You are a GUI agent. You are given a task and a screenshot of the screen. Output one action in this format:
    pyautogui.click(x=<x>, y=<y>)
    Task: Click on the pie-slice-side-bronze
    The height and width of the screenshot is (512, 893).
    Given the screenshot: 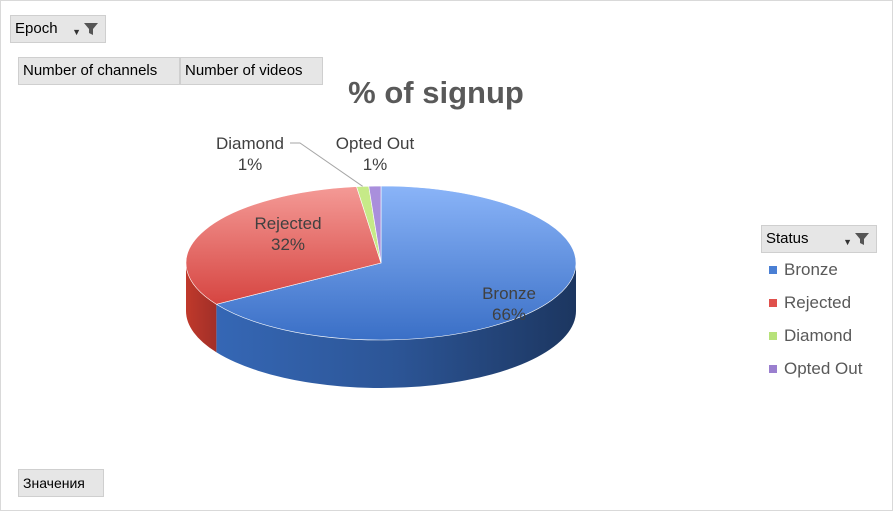 What is the action you would take?
    pyautogui.click(x=396, y=326)
    